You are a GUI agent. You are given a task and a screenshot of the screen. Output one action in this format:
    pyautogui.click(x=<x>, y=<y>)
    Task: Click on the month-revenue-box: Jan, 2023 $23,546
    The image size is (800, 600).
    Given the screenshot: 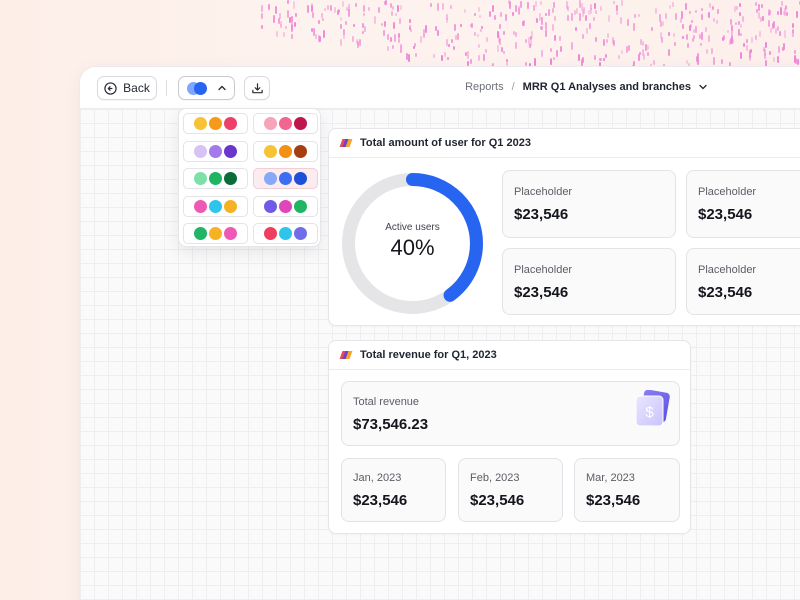 What is the action you would take?
    pyautogui.click(x=393, y=490)
    